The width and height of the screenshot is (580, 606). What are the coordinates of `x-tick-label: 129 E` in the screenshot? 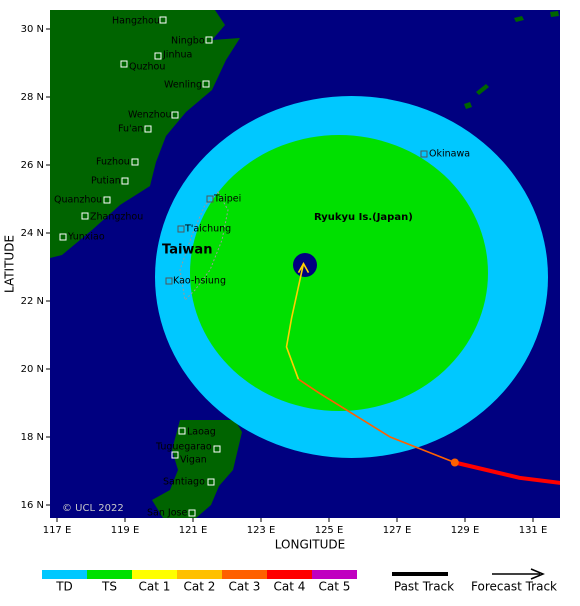 It's located at (465, 530).